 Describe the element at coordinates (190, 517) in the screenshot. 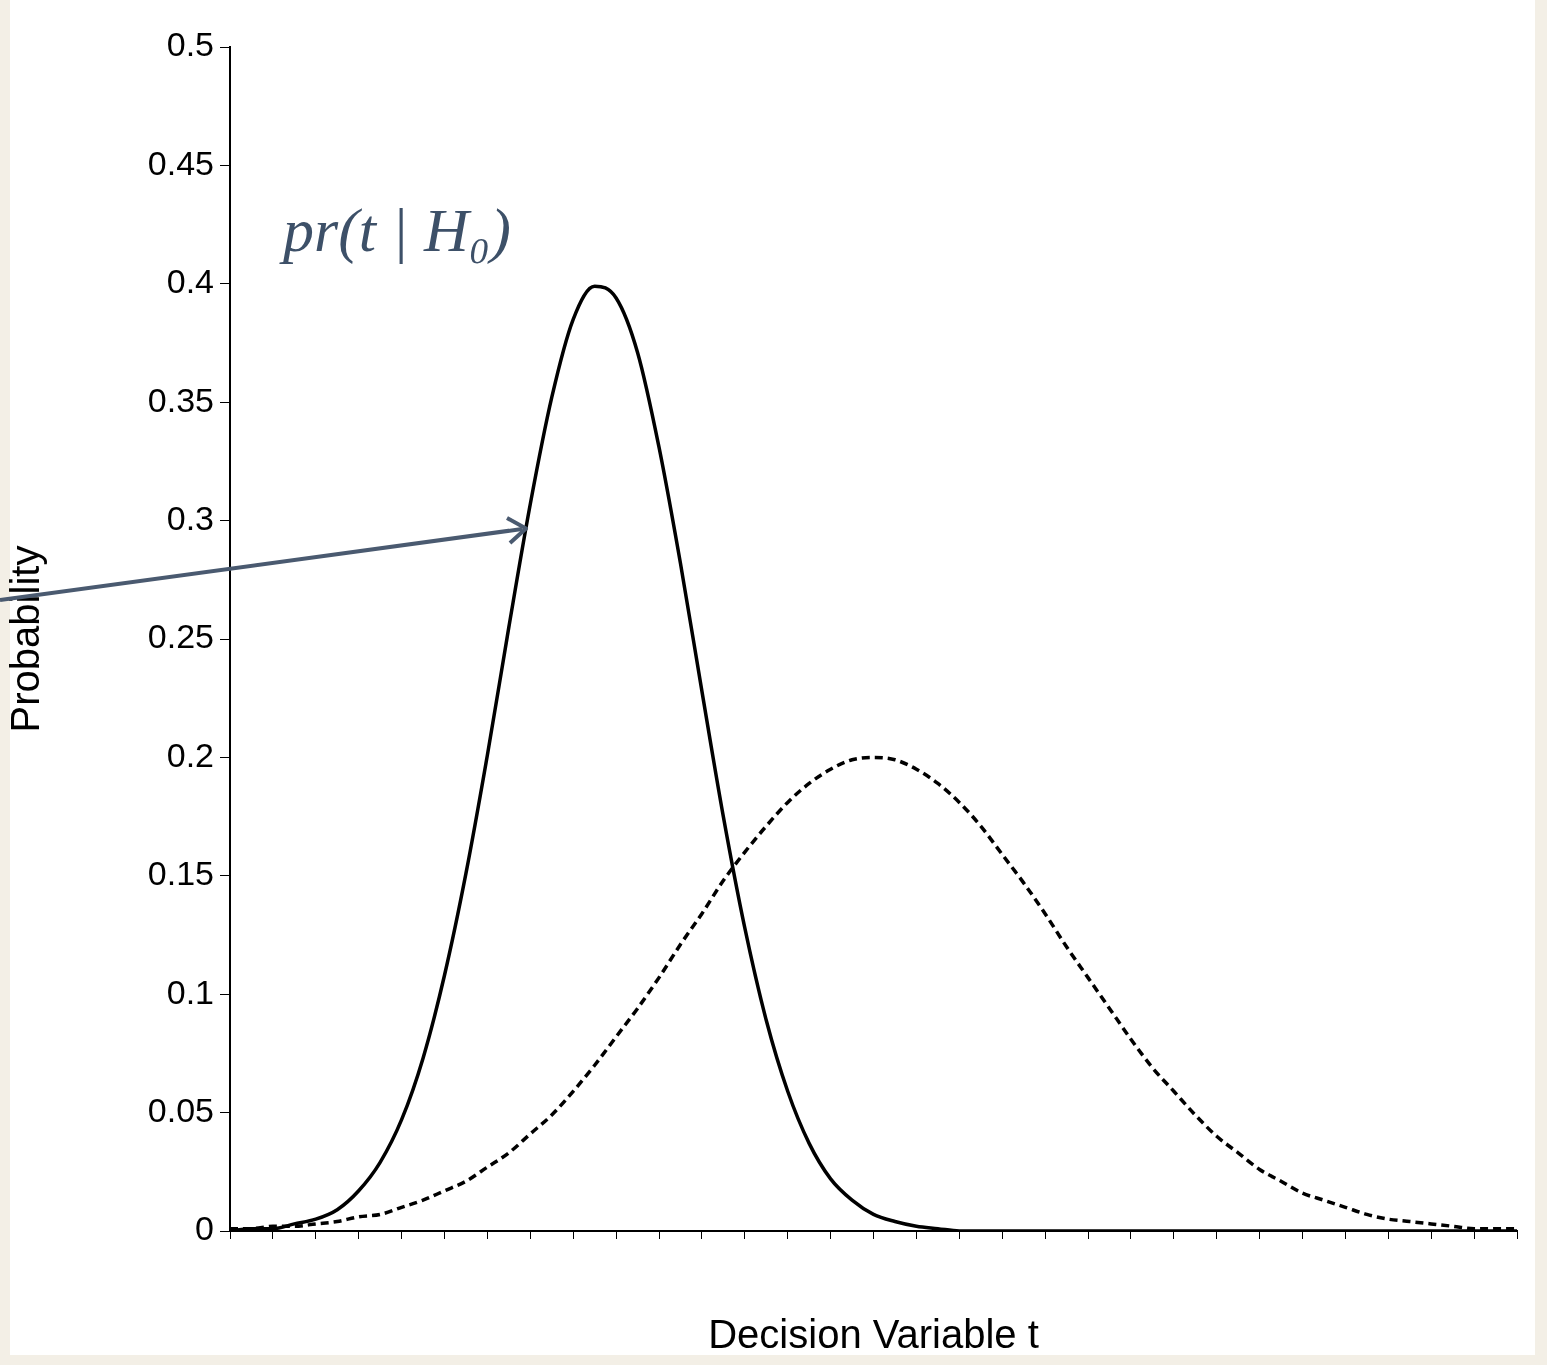

I see `y-tick-label: 0.3` at that location.